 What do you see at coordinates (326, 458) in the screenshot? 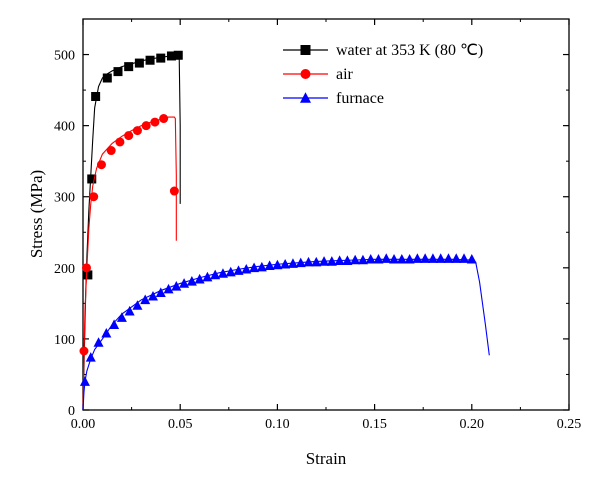
I see `x-axis-title: Strain` at bounding box center [326, 458].